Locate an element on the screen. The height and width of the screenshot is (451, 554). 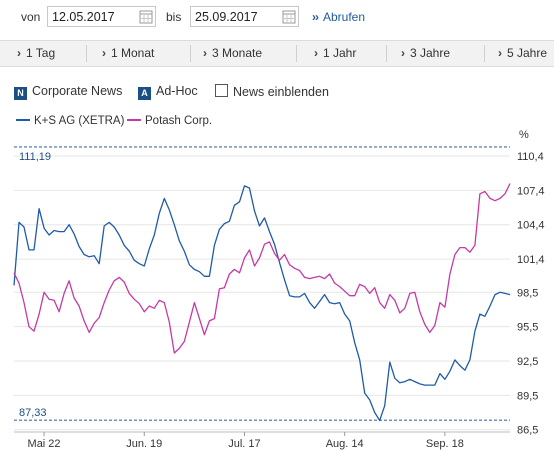
from-date-value: 12.05.2017 is located at coordinates (83, 17).